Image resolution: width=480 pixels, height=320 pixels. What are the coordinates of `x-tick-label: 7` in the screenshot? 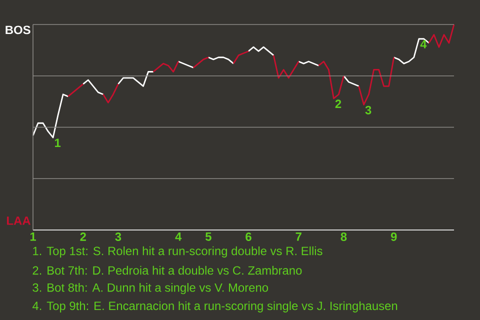 It's located at (299, 236).